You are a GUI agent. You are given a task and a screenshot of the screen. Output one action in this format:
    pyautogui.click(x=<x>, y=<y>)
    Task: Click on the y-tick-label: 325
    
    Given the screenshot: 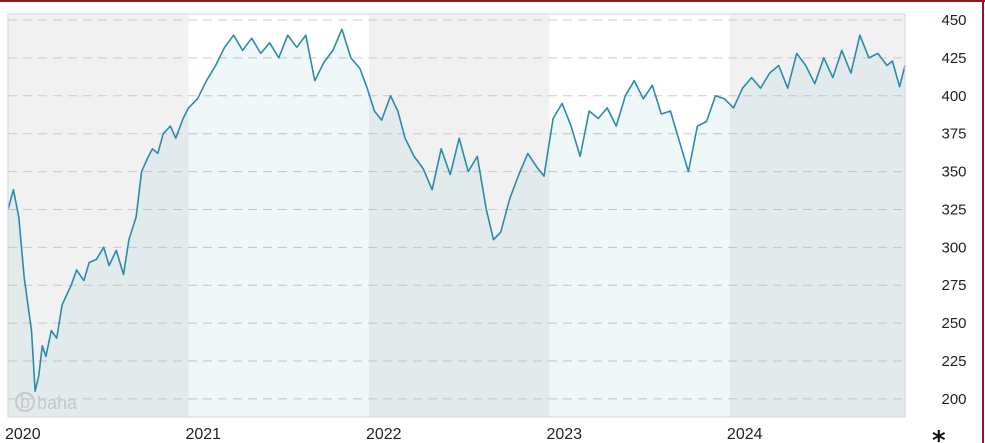 What is the action you would take?
    pyautogui.click(x=953, y=209)
    